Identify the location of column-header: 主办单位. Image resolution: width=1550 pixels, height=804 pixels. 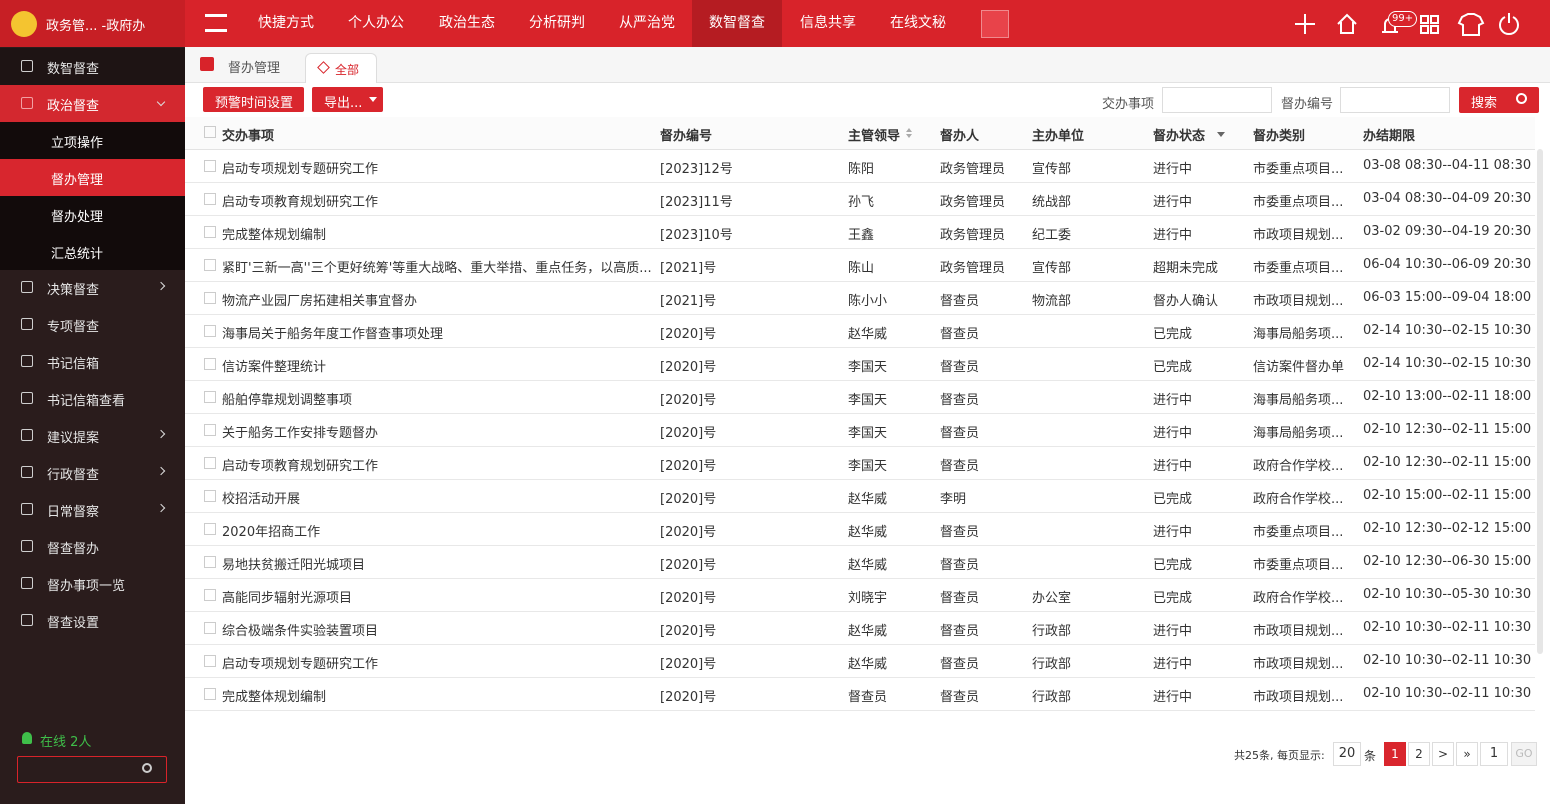
(1058, 136).